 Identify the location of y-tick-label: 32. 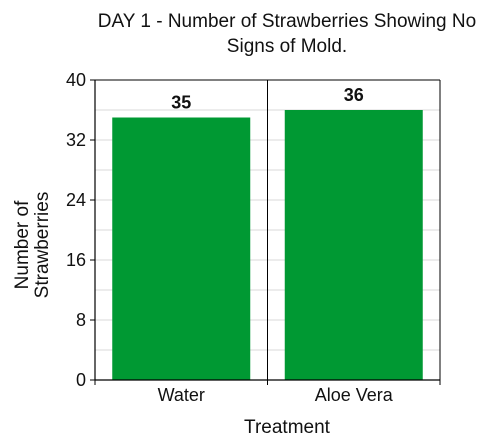
(76, 140).